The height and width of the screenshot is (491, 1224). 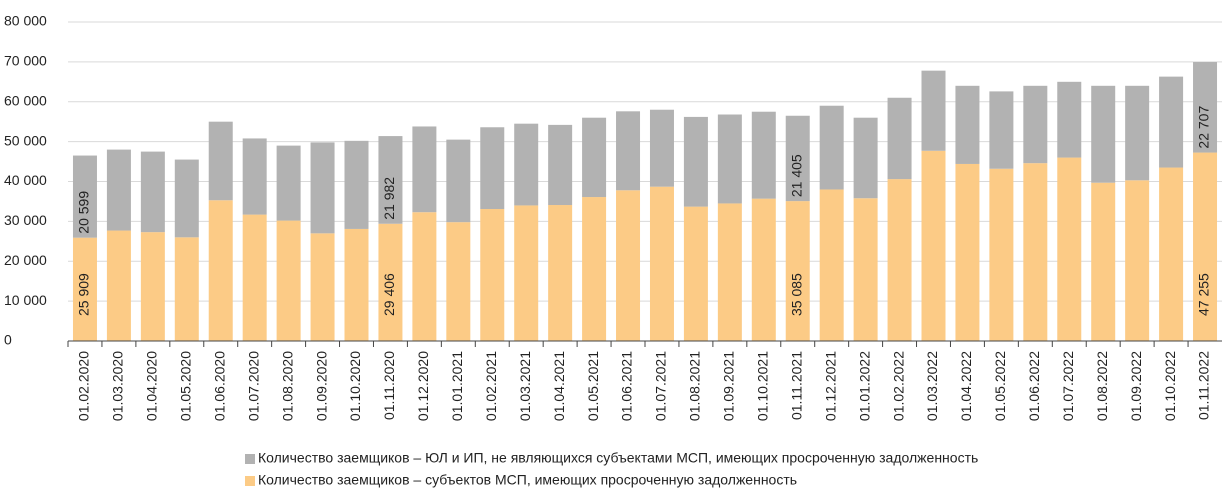 What do you see at coordinates (152, 386) in the screenshot?
I see `x-tick-label: 01.04.2020` at bounding box center [152, 386].